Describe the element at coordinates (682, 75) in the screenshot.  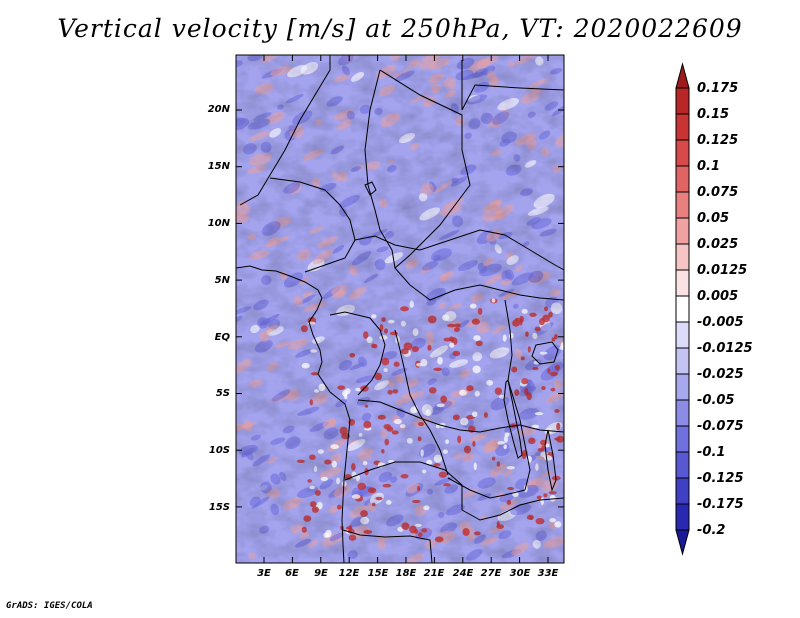
I see `colorbar-top-arrow` at that location.